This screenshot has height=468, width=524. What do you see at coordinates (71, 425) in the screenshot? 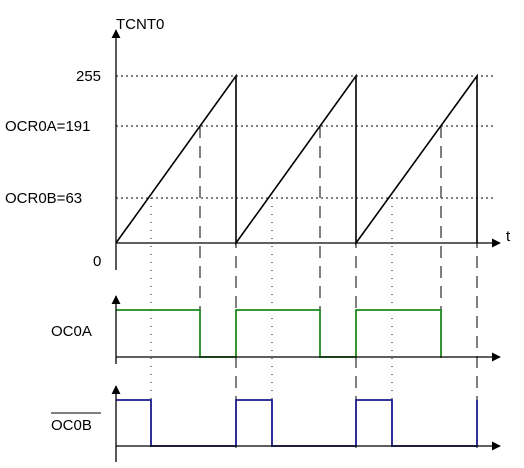
I see `oc0b-signal-label: OC0B` at bounding box center [71, 425].